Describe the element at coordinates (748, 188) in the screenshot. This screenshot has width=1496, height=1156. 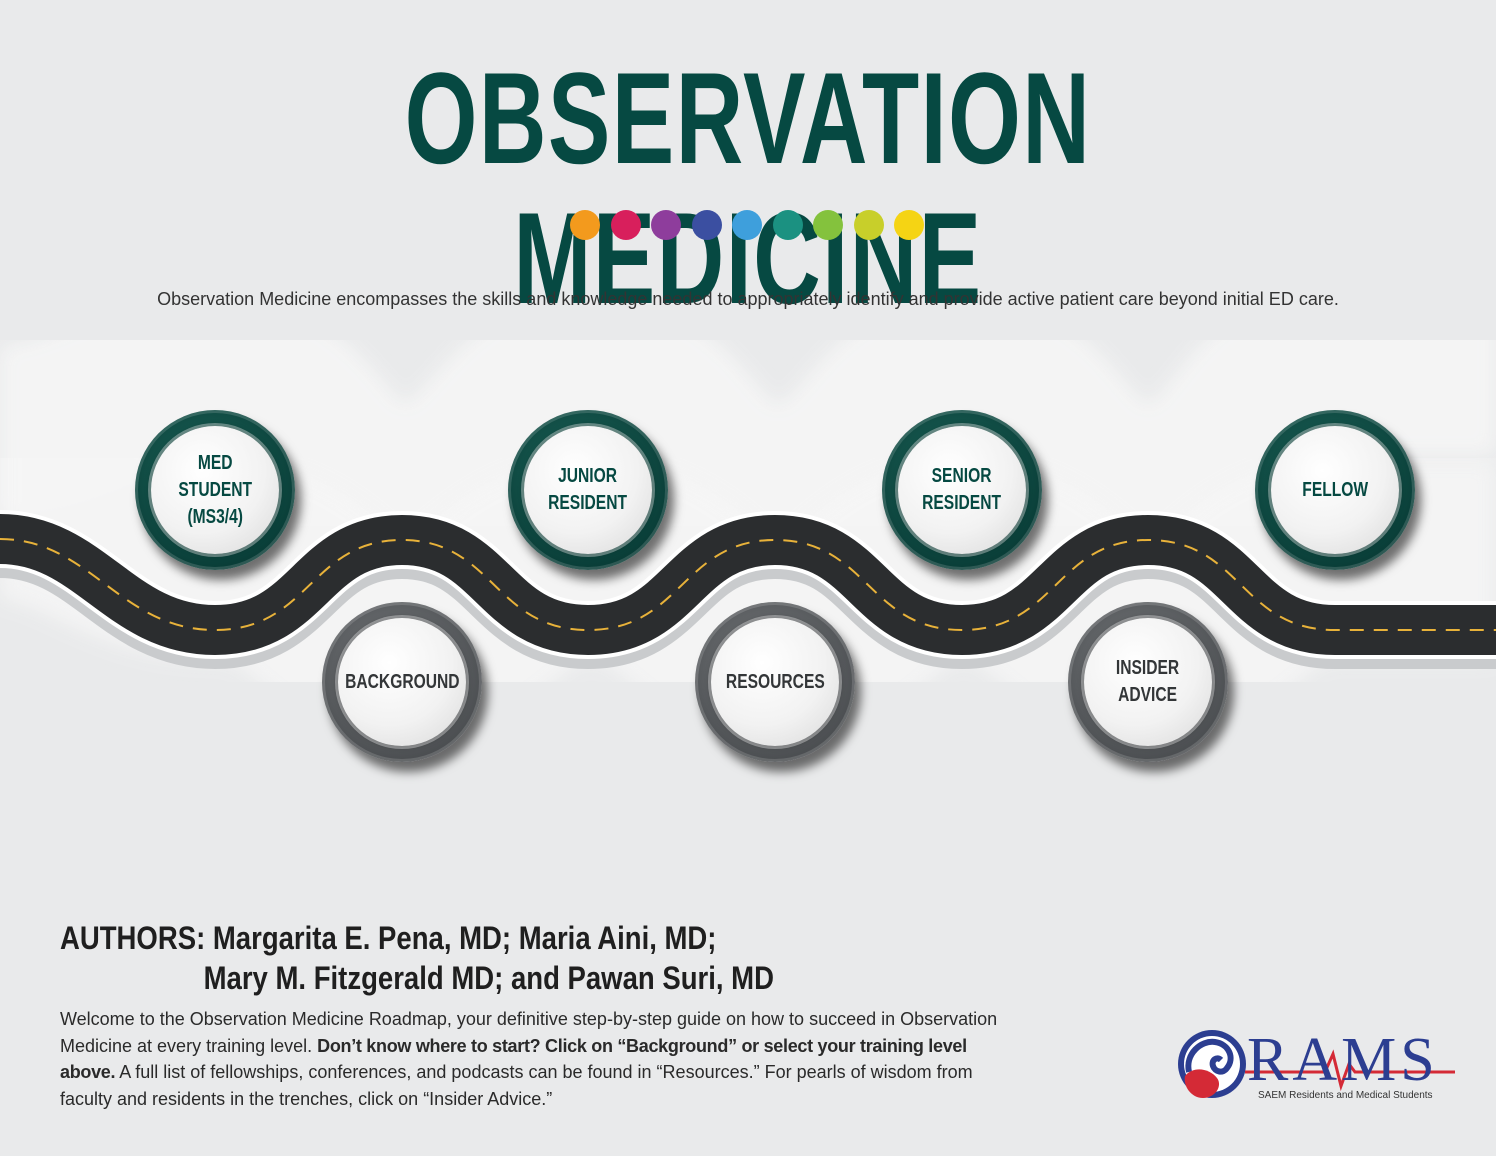
I see `page-title: OBSERVATION MEDICINE` at that location.